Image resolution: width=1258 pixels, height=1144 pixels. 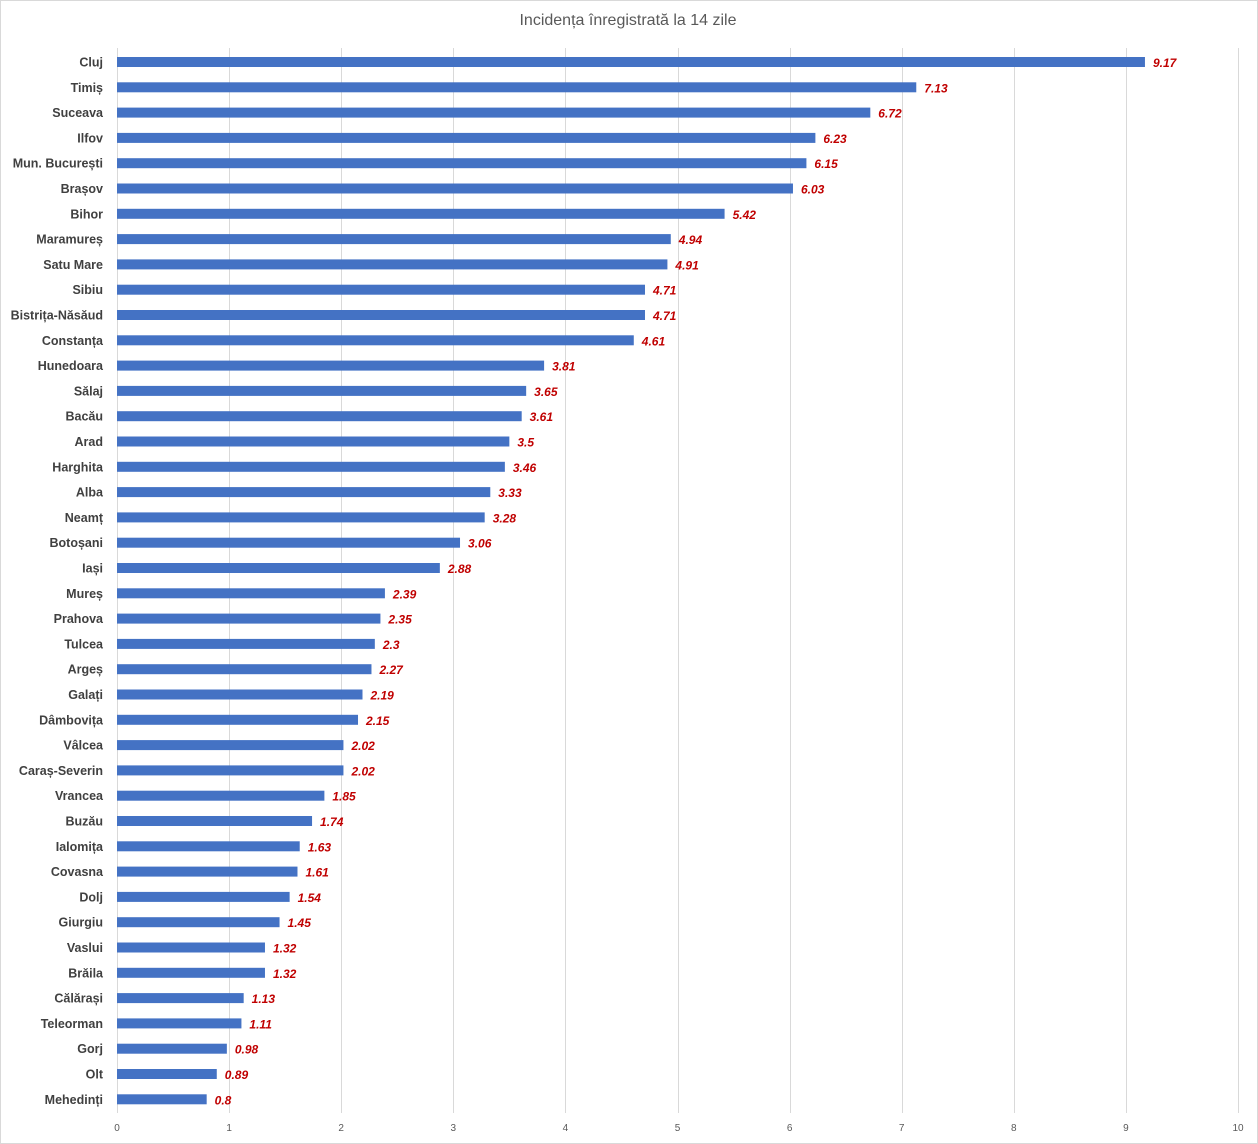 What do you see at coordinates (78, 999) in the screenshot?
I see `category-label: Călărași` at bounding box center [78, 999].